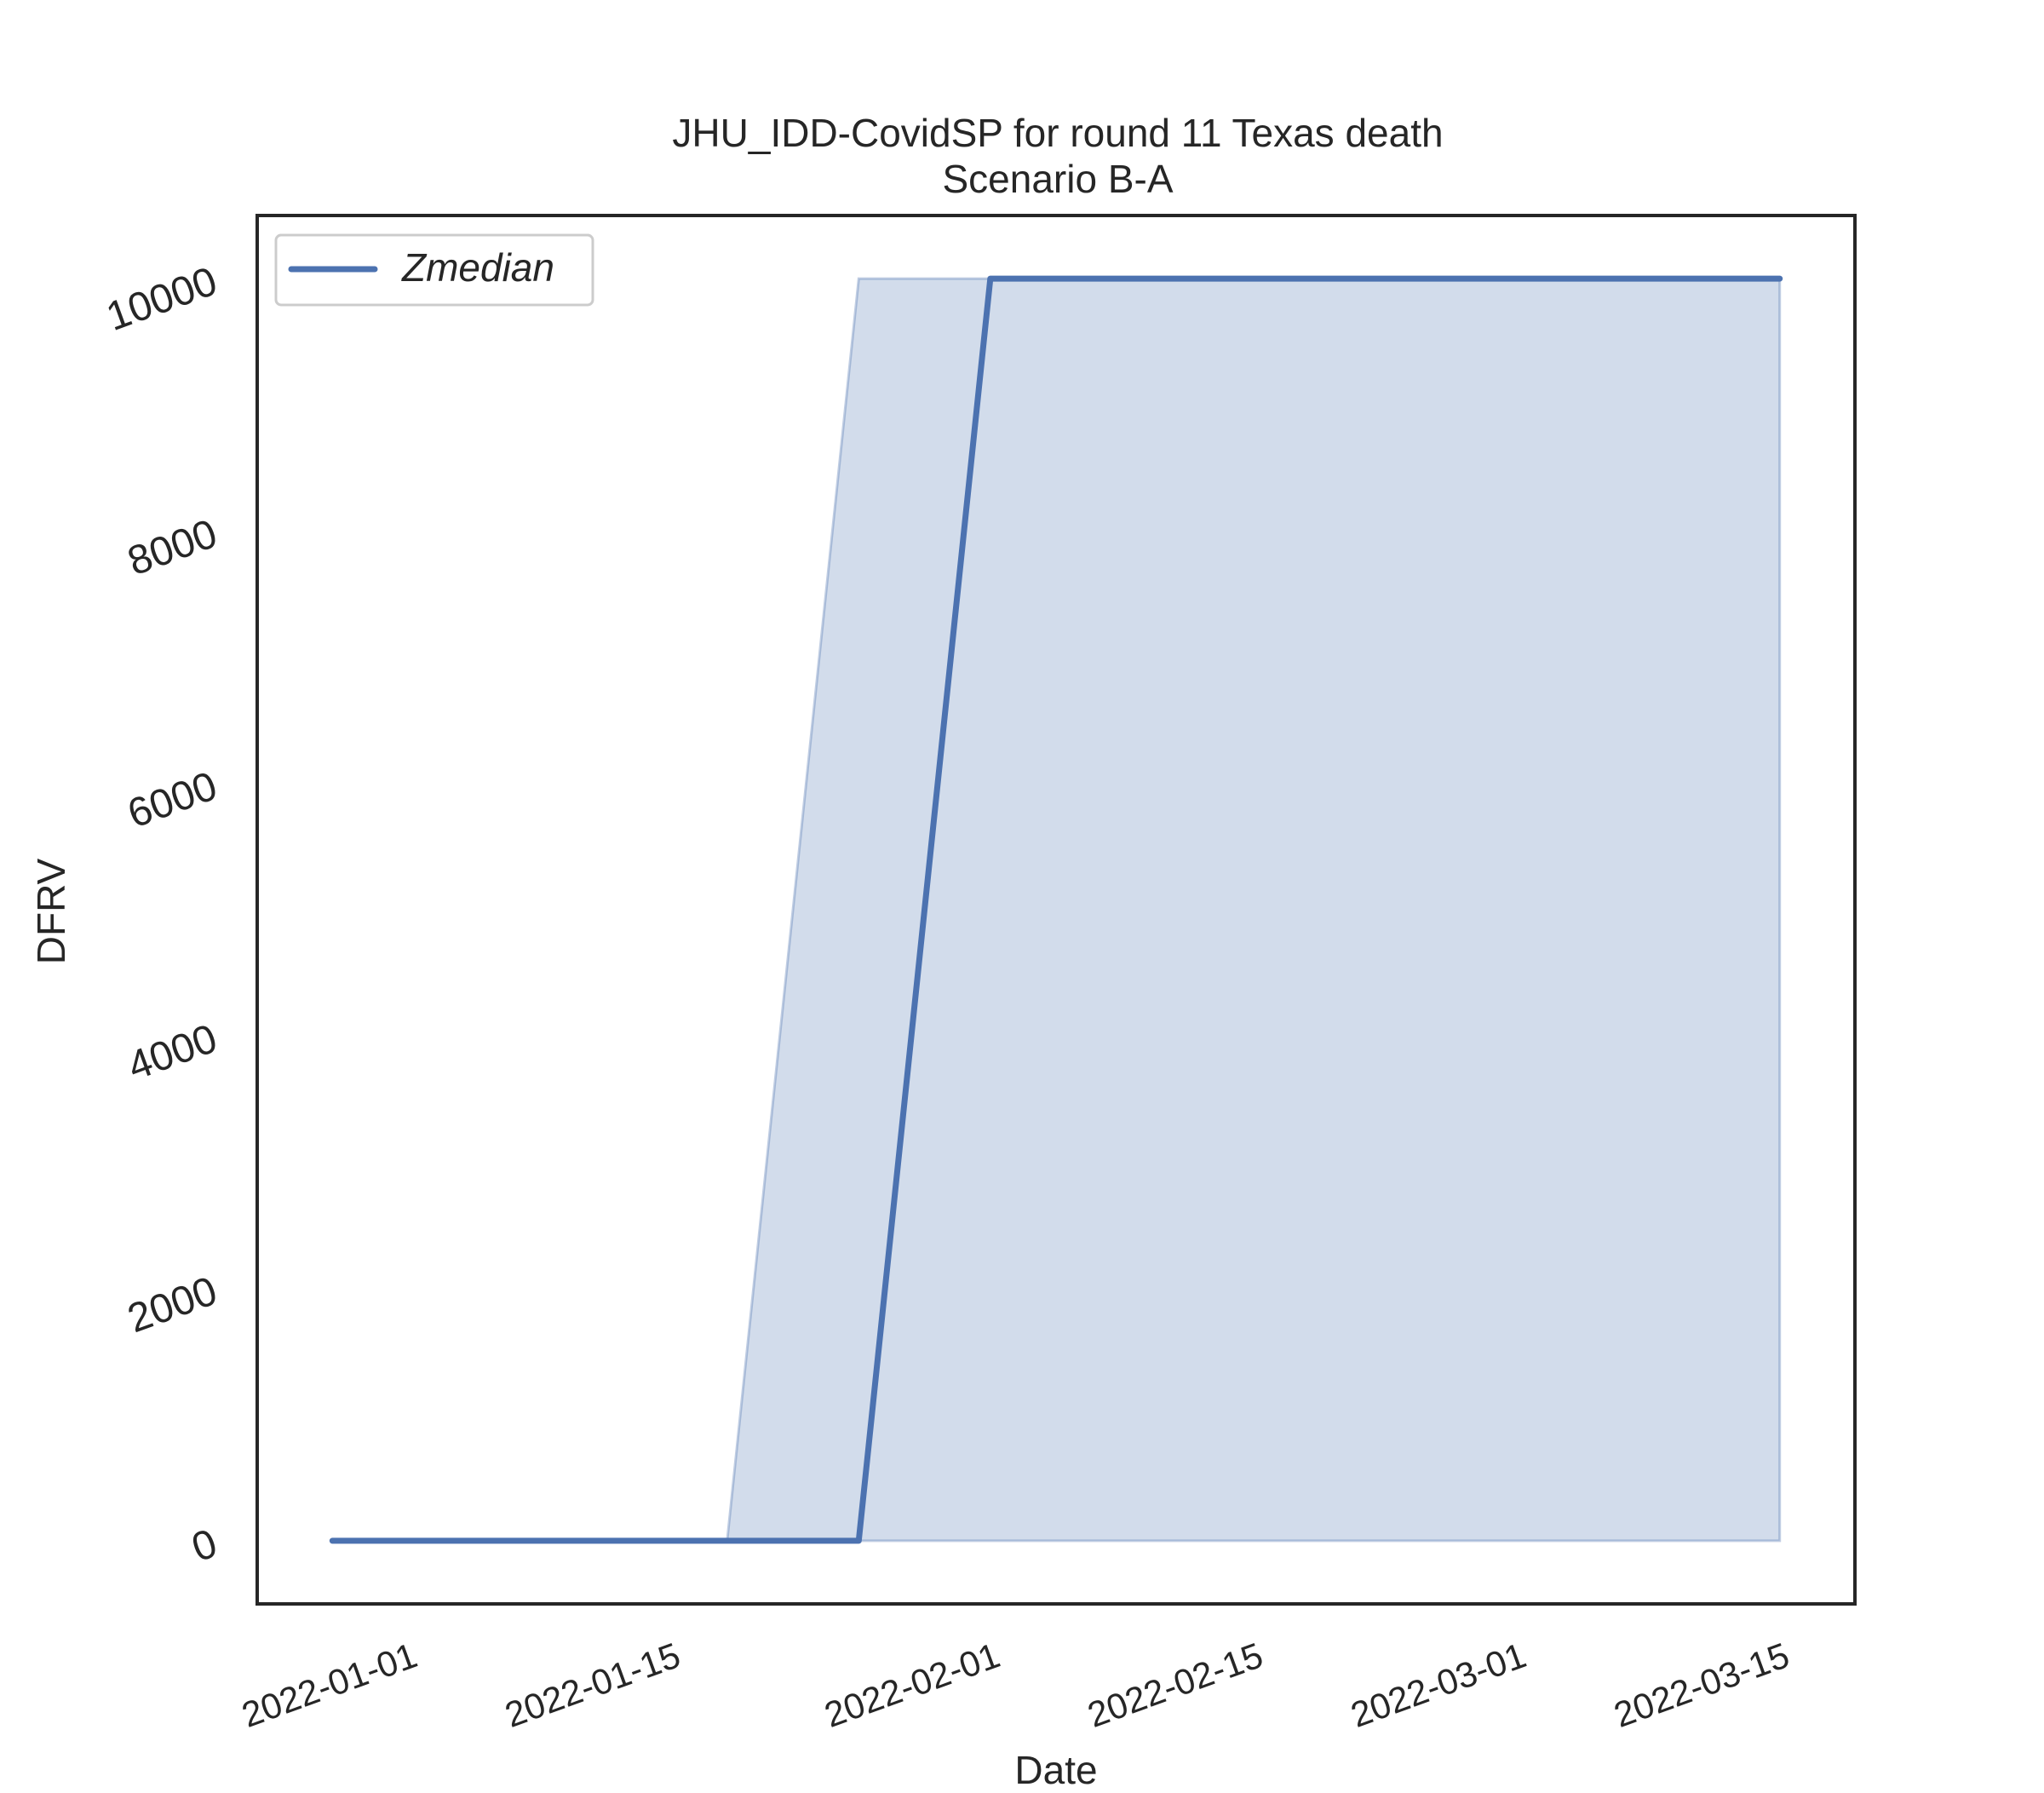 Image resolution: width=2044 pixels, height=1793 pixels. What do you see at coordinates (1701, 1685) in the screenshot?
I see `x-tick-label: 2022-03-15` at bounding box center [1701, 1685].